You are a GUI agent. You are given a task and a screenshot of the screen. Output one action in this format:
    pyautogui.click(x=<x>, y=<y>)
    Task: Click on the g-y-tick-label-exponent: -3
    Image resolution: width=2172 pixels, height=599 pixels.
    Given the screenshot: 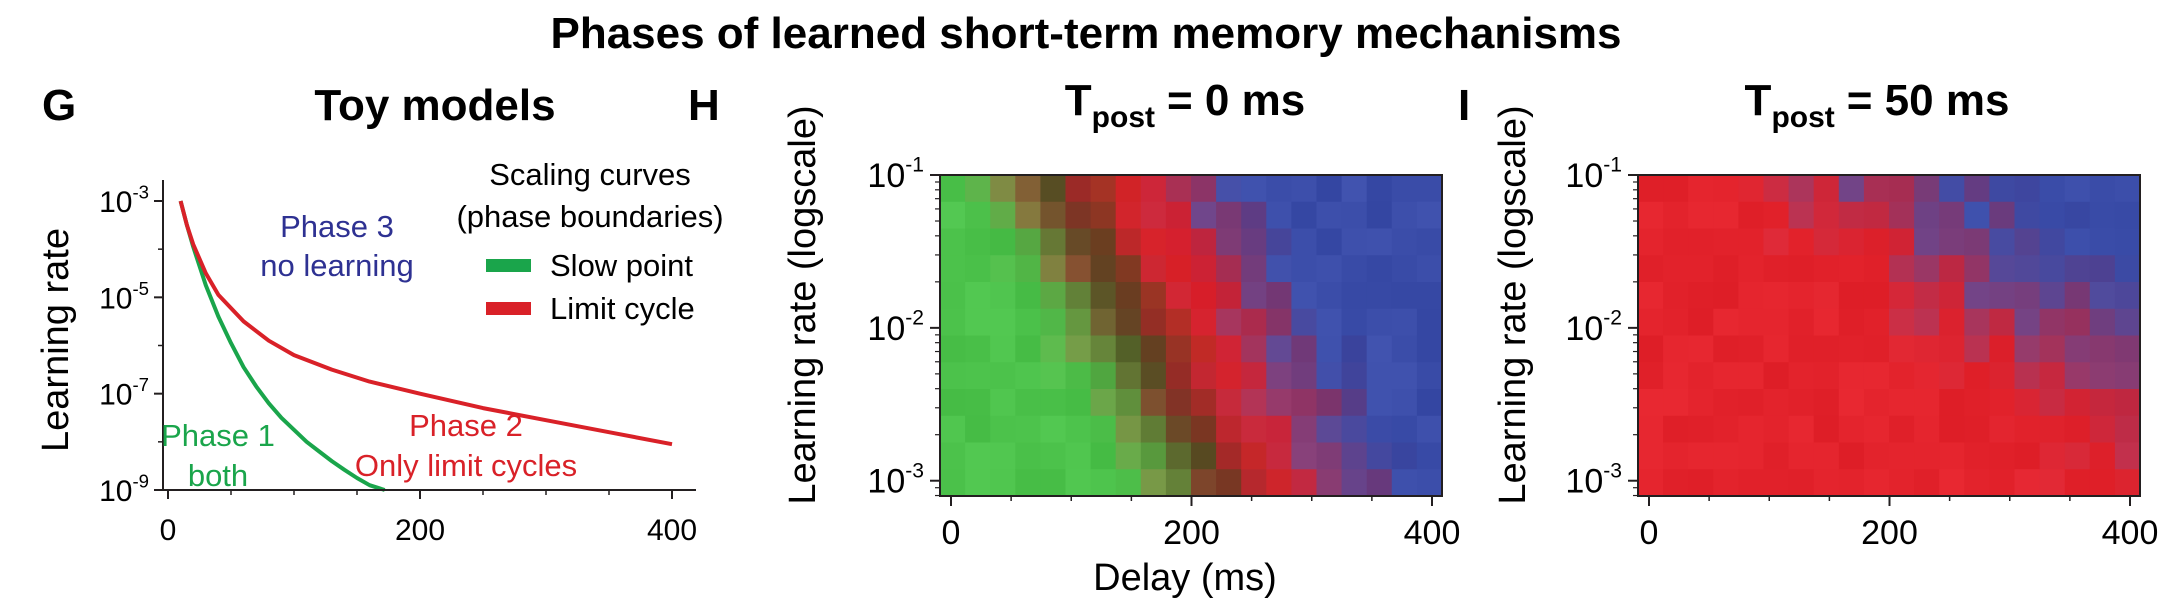 What is the action you would take?
    pyautogui.click(x=140, y=192)
    